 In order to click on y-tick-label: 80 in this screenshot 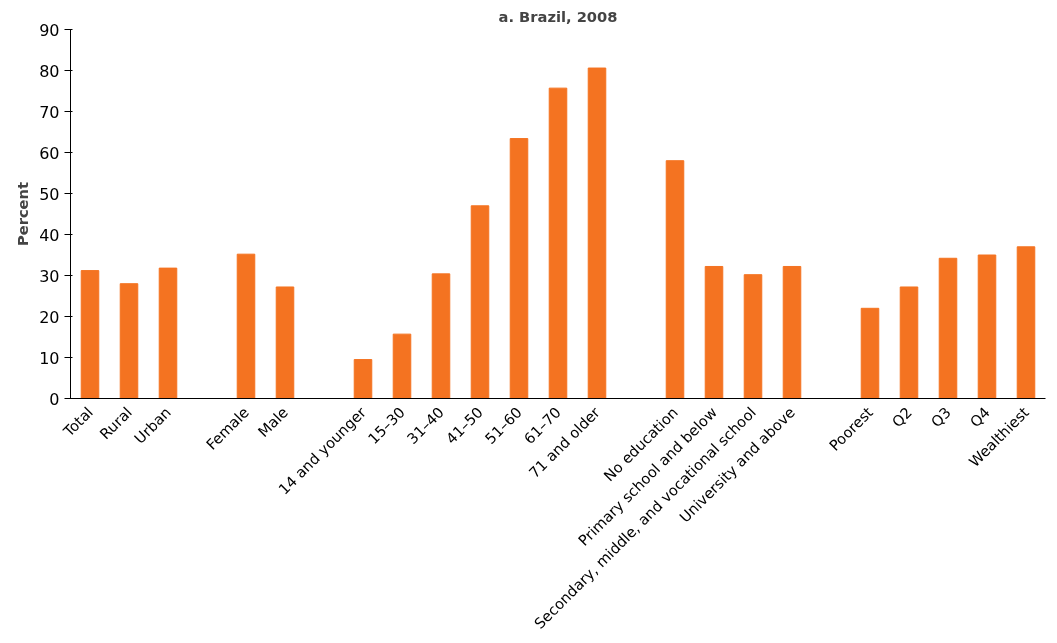, I will do `click(49, 71)`.